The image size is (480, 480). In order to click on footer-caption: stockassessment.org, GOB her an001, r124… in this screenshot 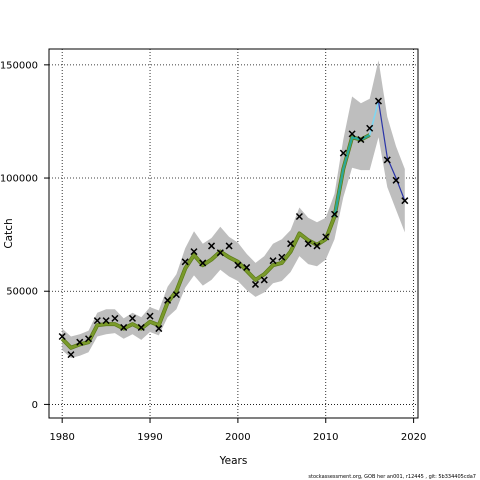, I will do `click(392, 477)`.